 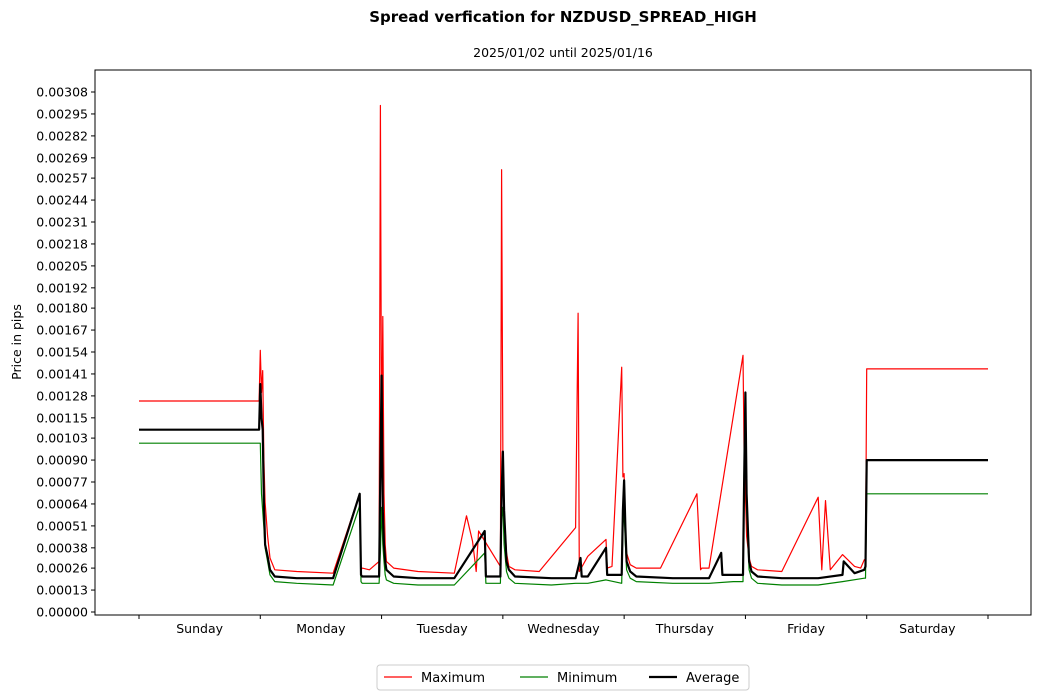 I want to click on y-tick-label: 0.00218, so click(x=62, y=243).